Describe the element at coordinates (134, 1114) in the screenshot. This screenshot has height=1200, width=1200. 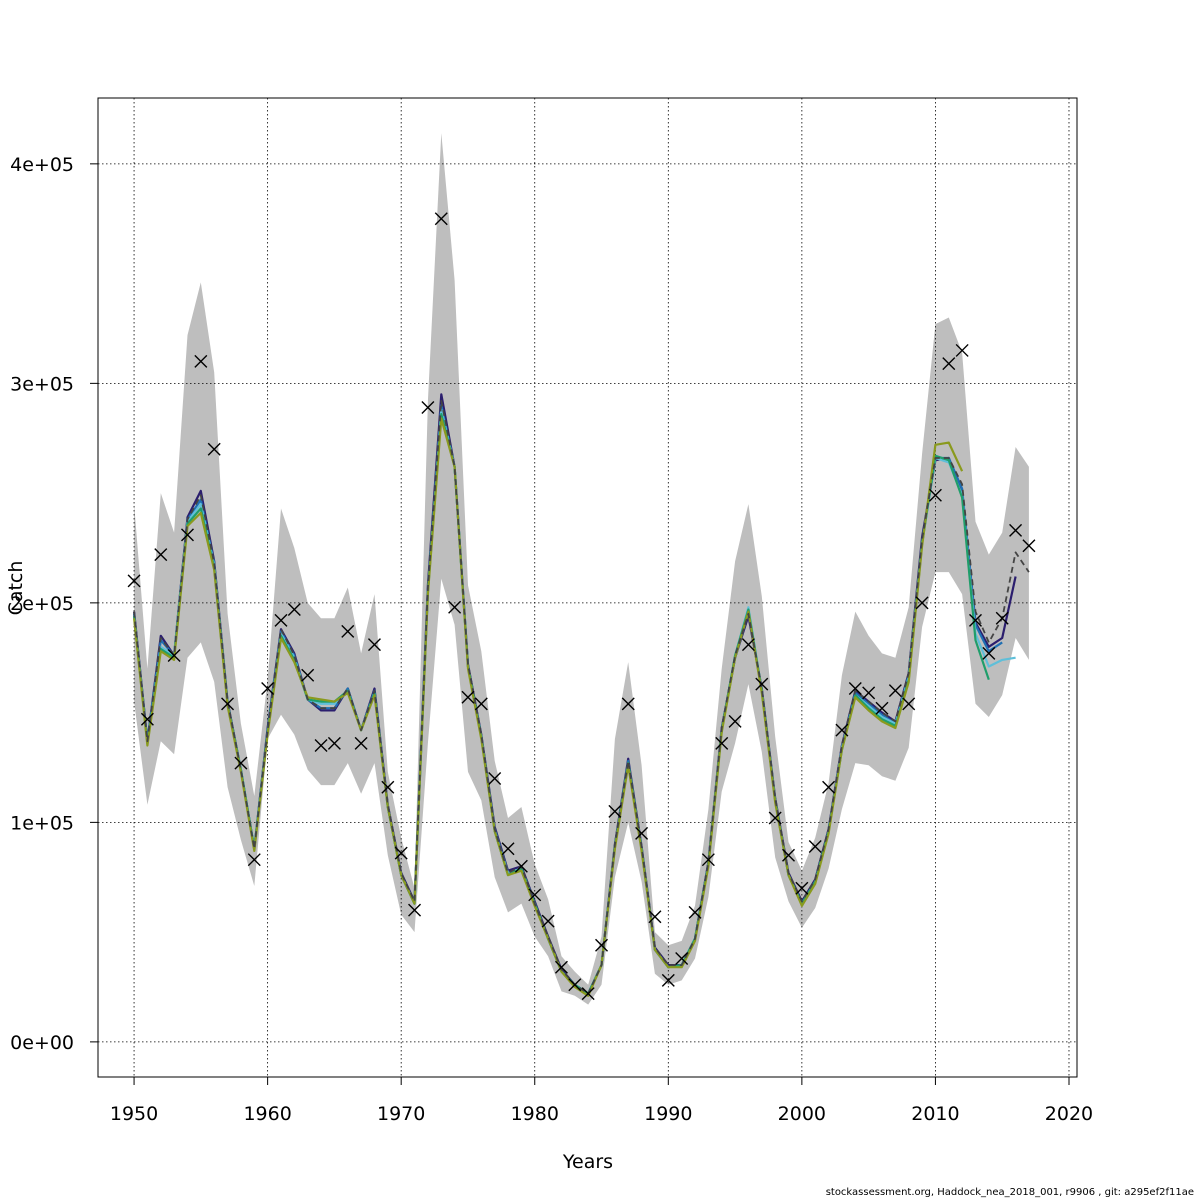
I see `x-tick-label: 1950` at that location.